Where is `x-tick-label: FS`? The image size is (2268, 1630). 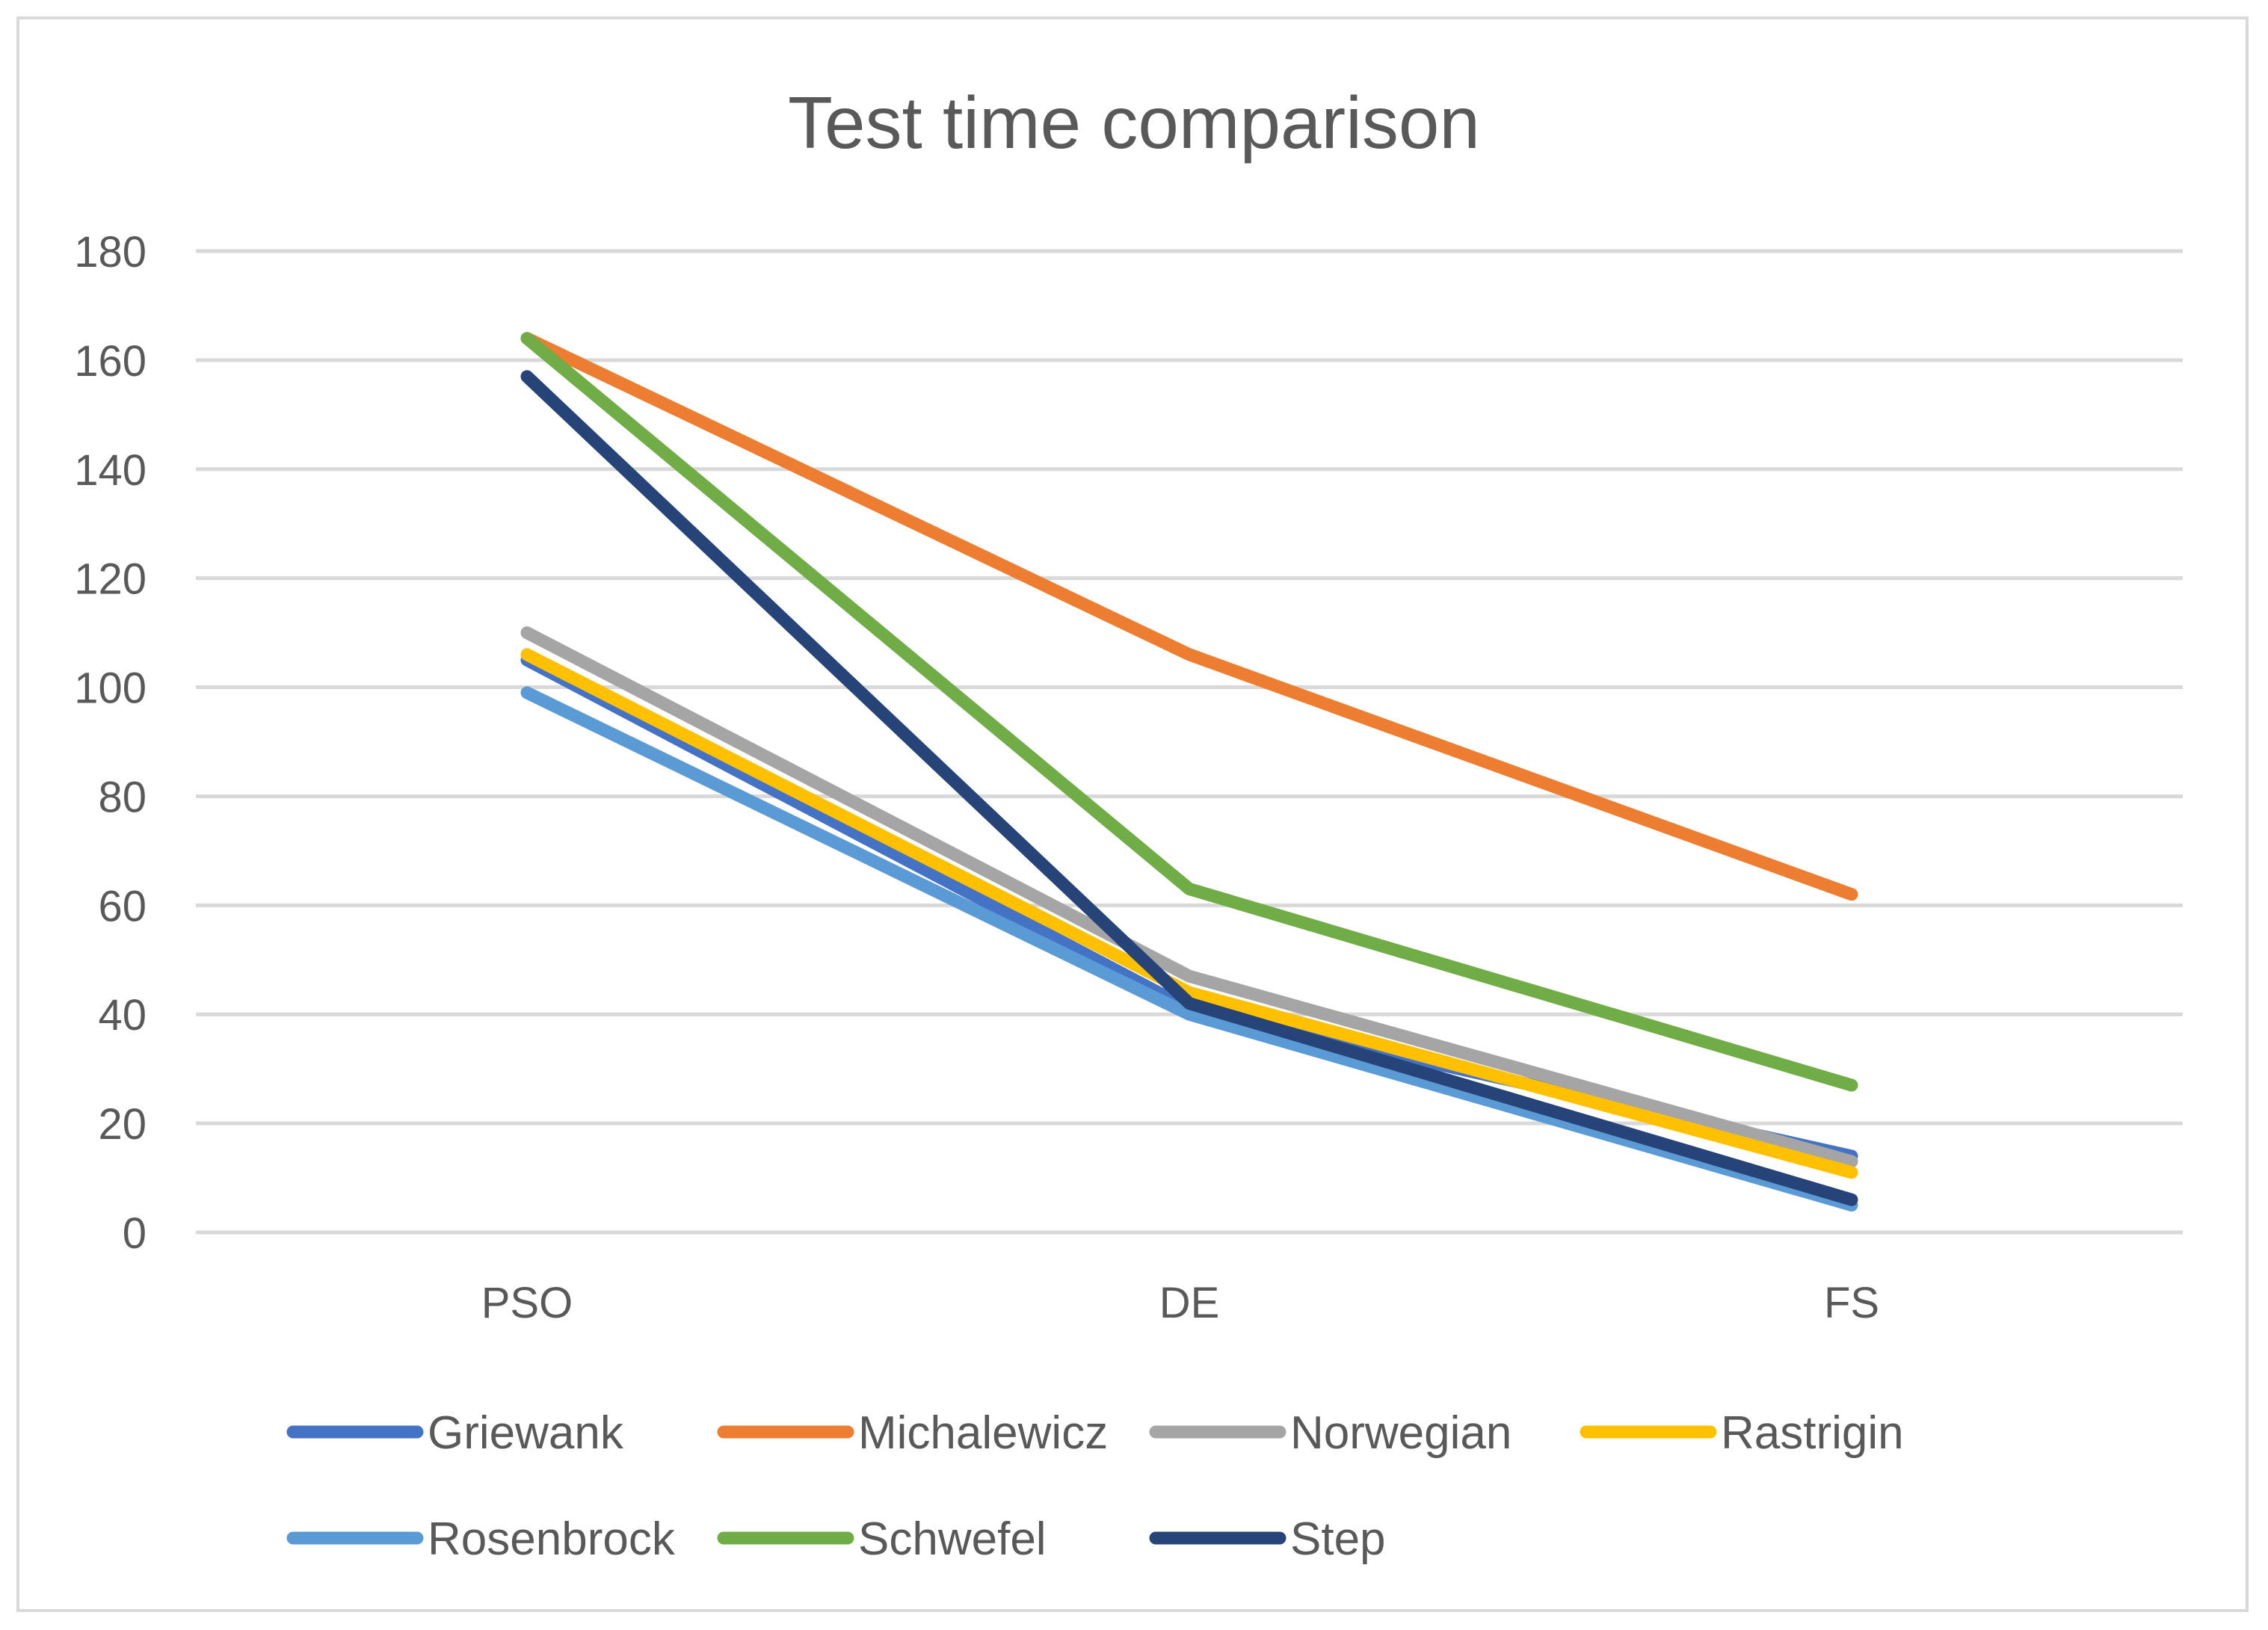 x-tick-label: FS is located at coordinates (1851, 1303).